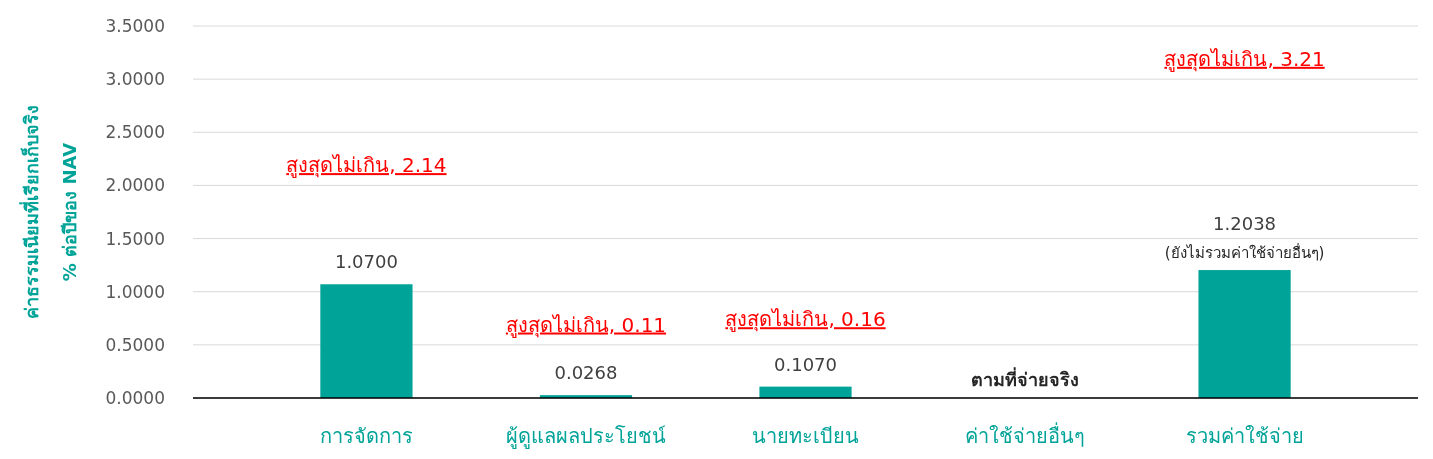 The height and width of the screenshot is (459, 1433). Describe the element at coordinates (1245, 224) in the screenshot. I see `data-label: 1.2038` at that location.